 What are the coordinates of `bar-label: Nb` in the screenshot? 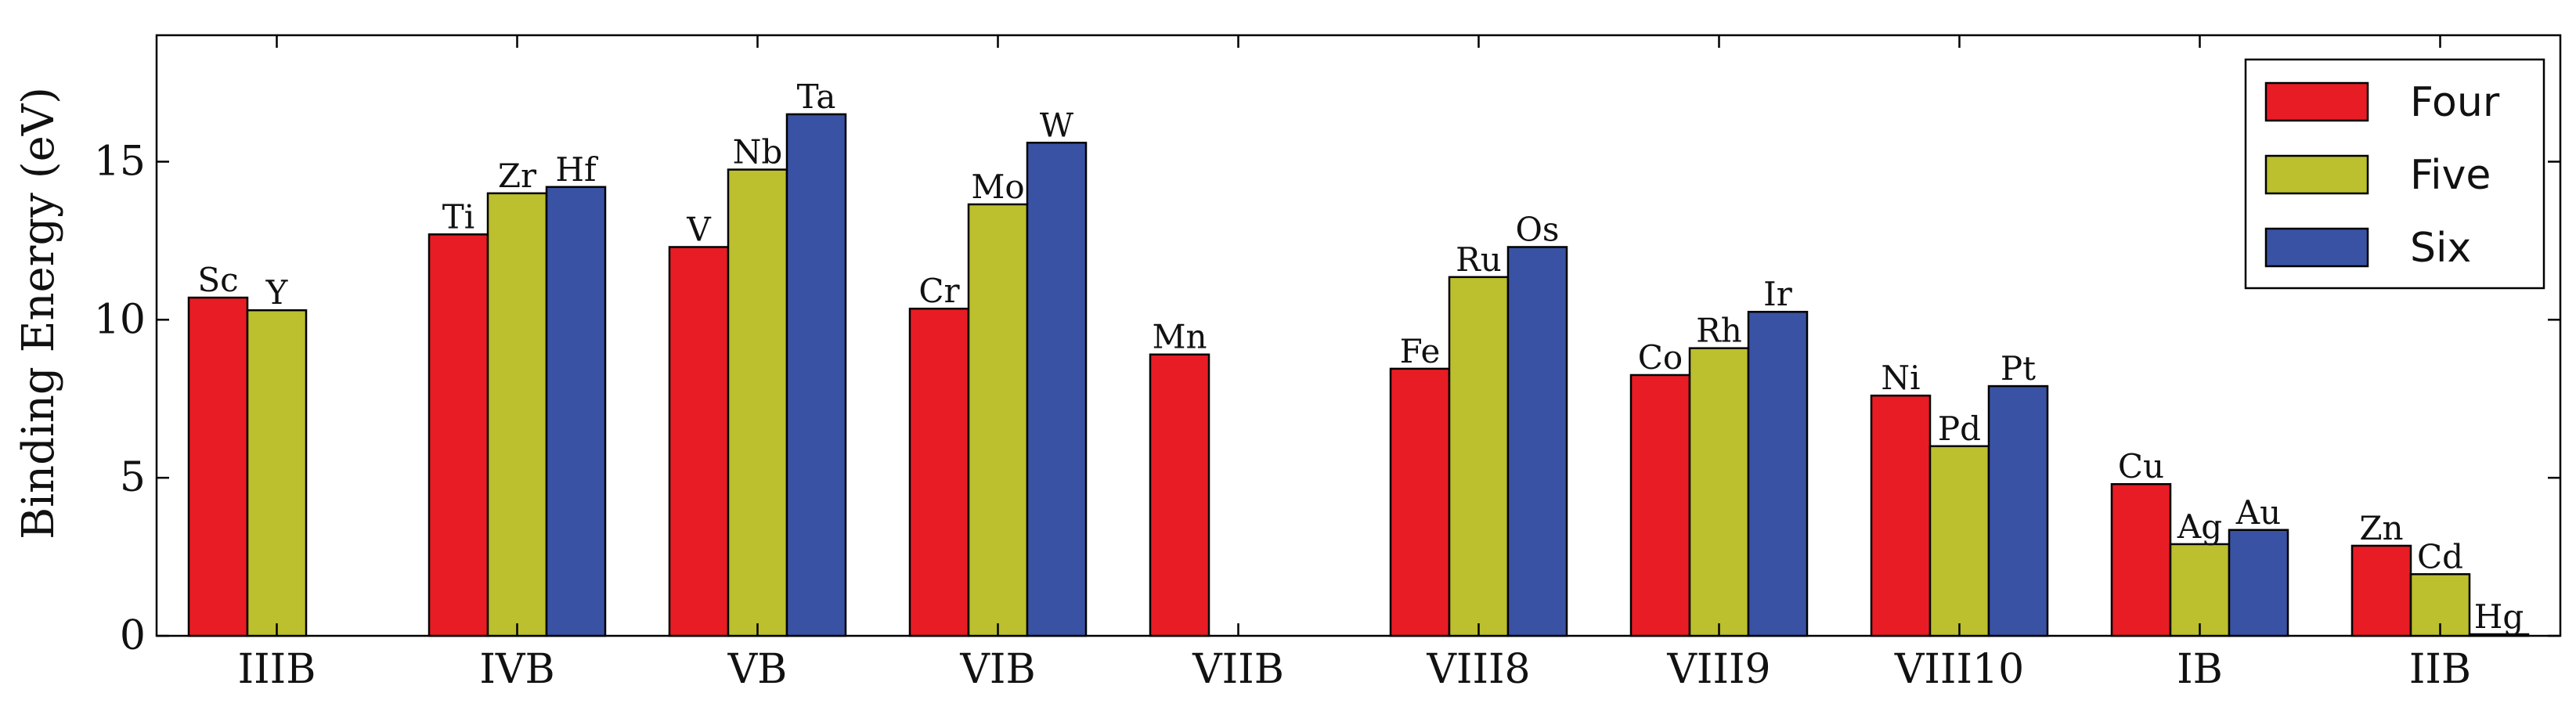 It's located at (758, 152).